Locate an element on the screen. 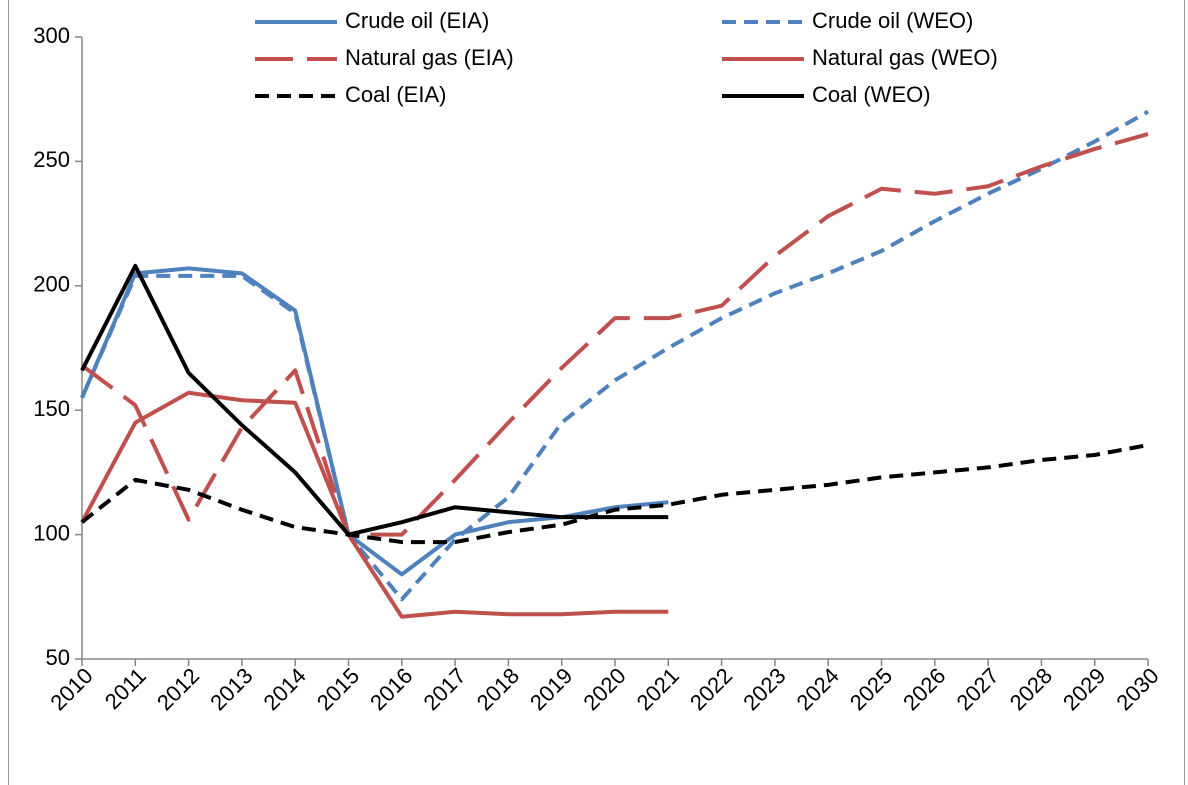  y-tick-label: 100 is located at coordinates (51, 532).